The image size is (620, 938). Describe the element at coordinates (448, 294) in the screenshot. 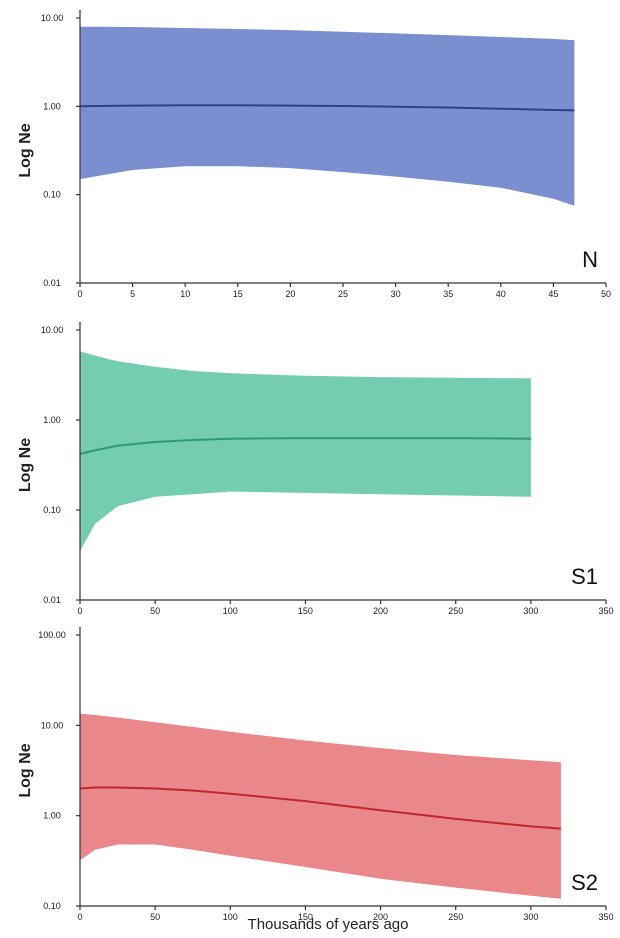

I see `x-tick-label: 35` at that location.